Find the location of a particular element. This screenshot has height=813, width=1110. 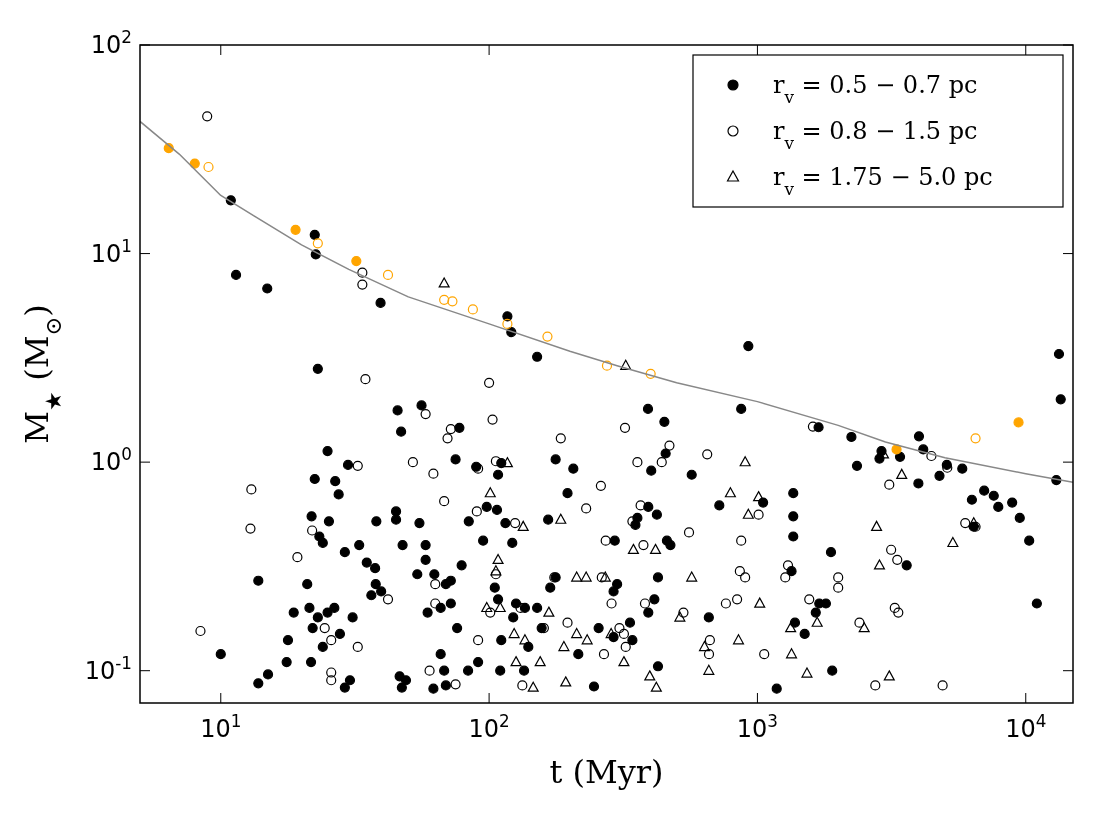

x-tick-label: 10$^{4}$ is located at coordinates (1026, 727).